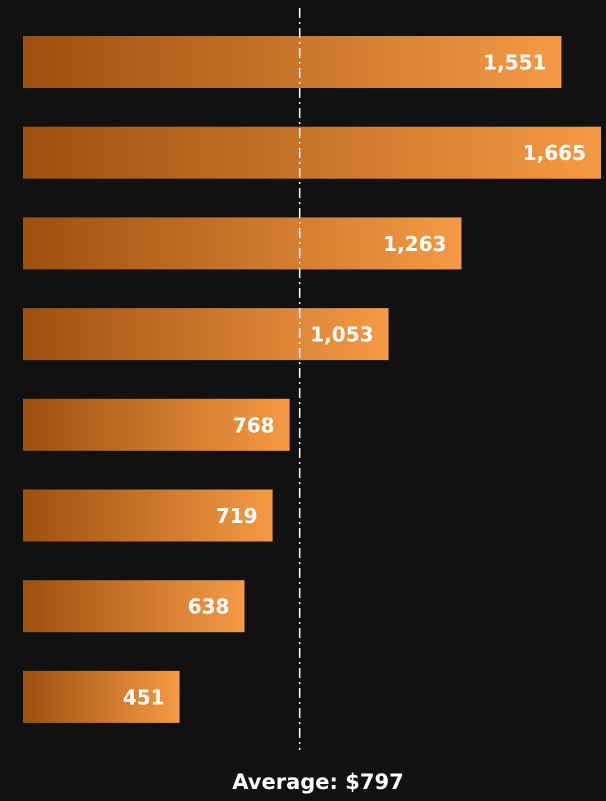 Image resolution: width=606 pixels, height=801 pixels. Describe the element at coordinates (341, 335) in the screenshot. I see `data-label: 1,053` at that location.